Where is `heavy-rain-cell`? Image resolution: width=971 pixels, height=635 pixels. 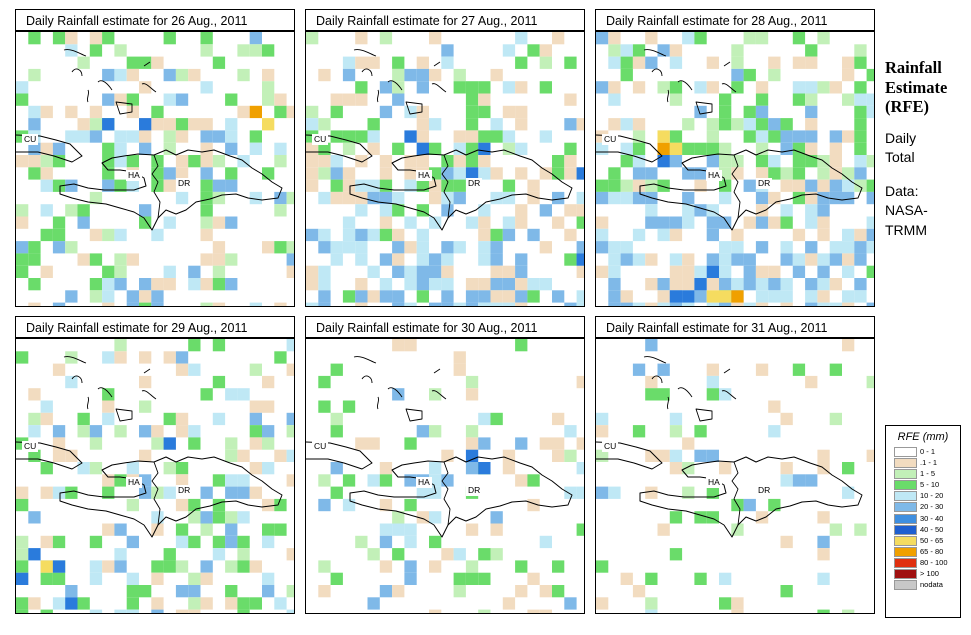
heavy-rain-cell is located at coordinates (472, 455).